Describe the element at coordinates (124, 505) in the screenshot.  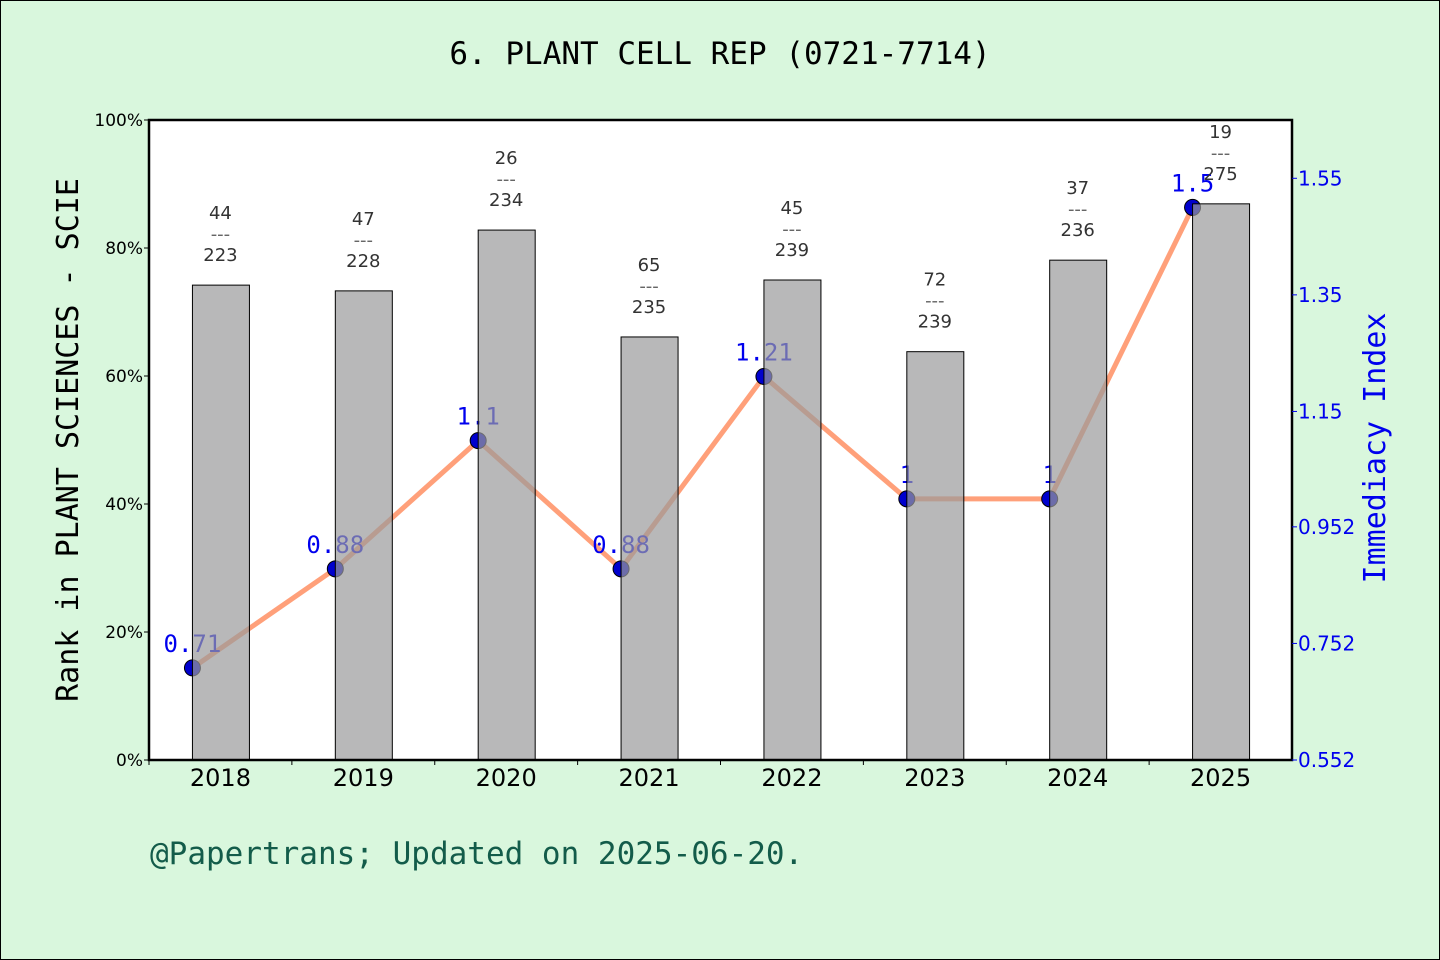
I see `left-tick-label: 40%` at that location.